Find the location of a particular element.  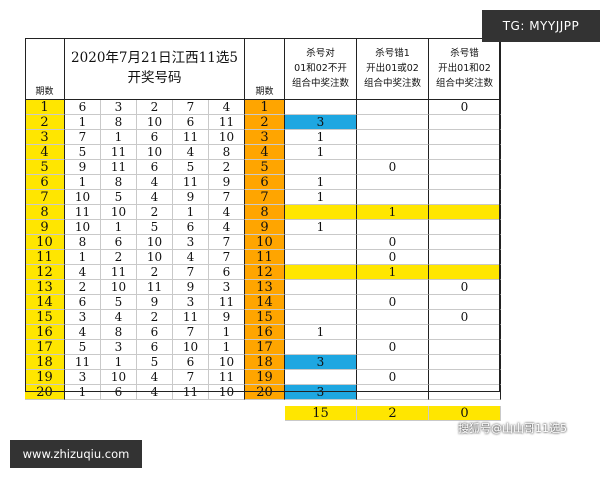

period-number-right: 17 is located at coordinates (265, 347).